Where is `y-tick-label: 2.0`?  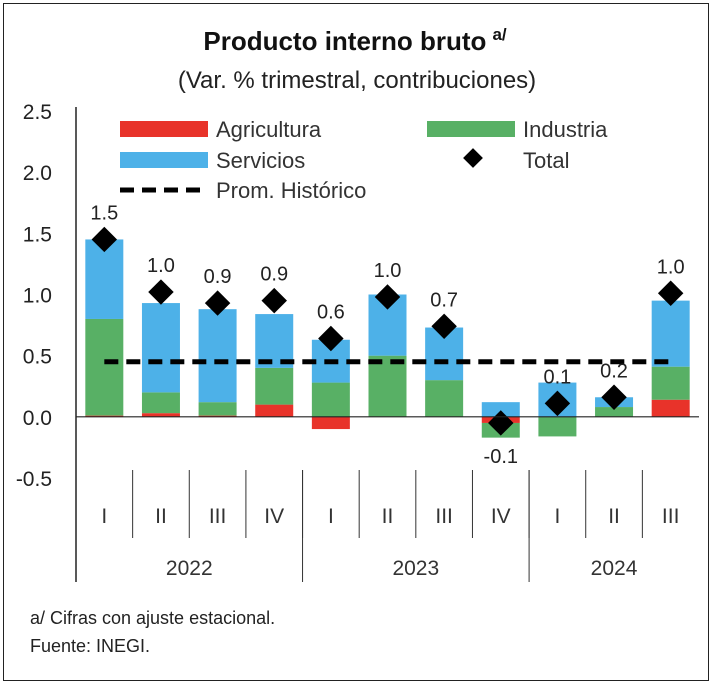 y-tick-label: 2.0 is located at coordinates (37, 173).